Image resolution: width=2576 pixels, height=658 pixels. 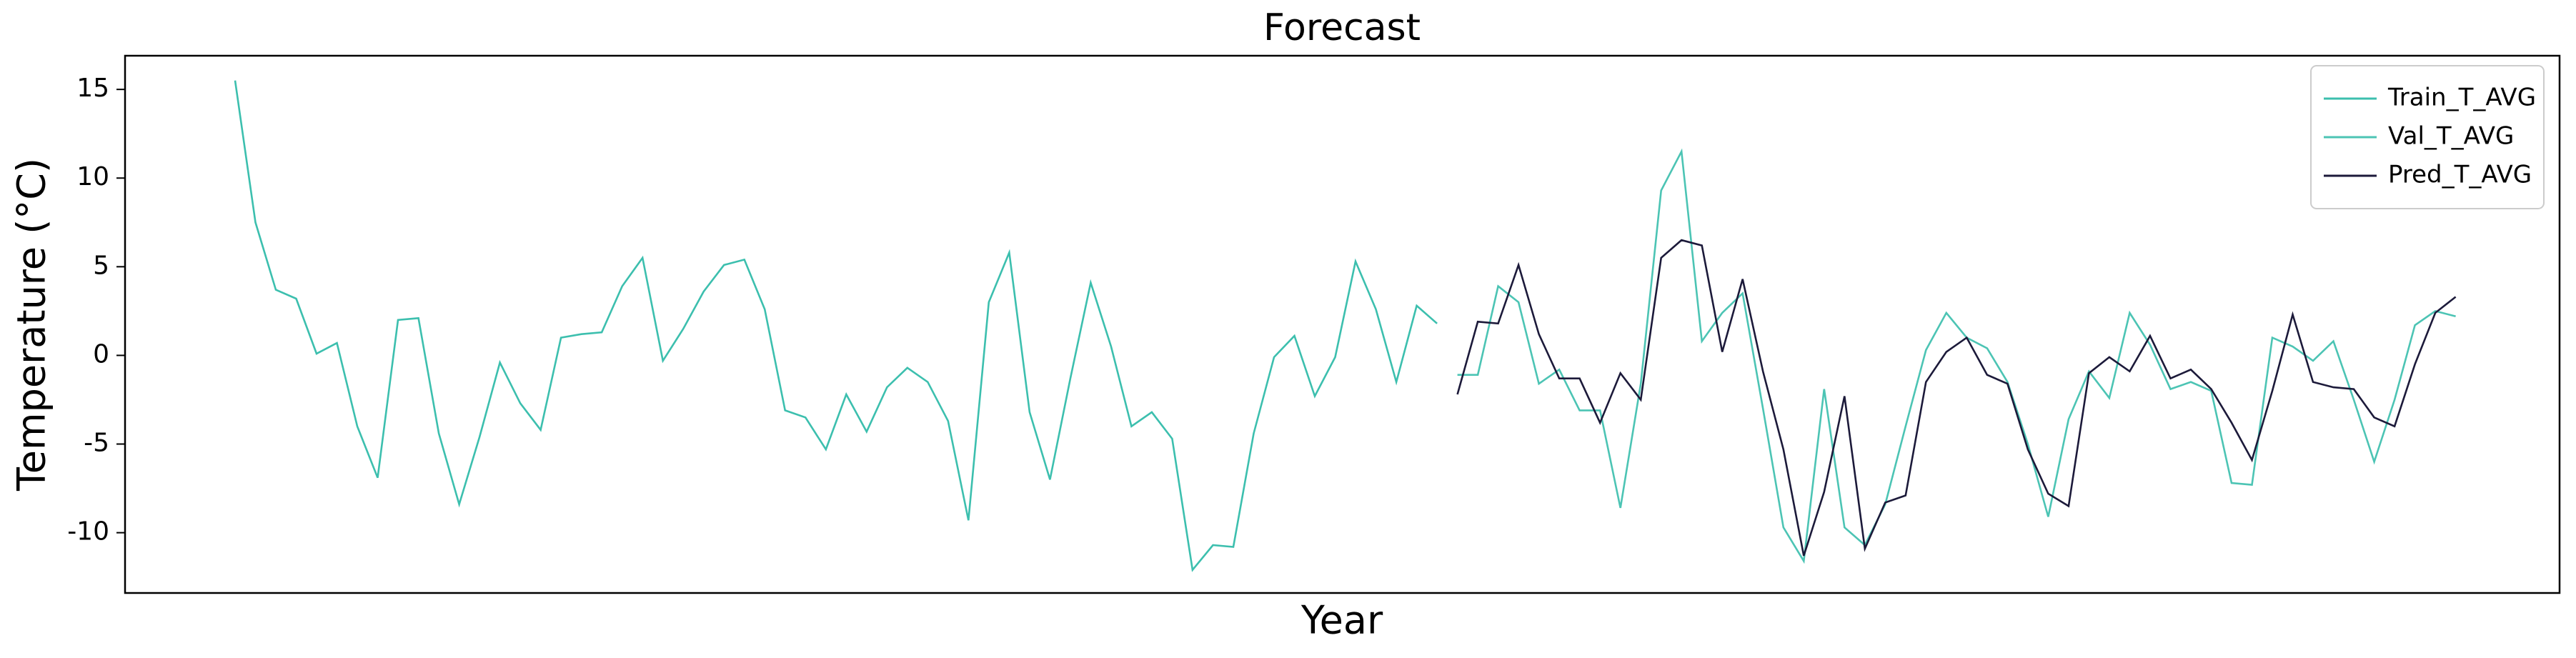 I want to click on y-tick-label: 5, so click(x=101, y=265).